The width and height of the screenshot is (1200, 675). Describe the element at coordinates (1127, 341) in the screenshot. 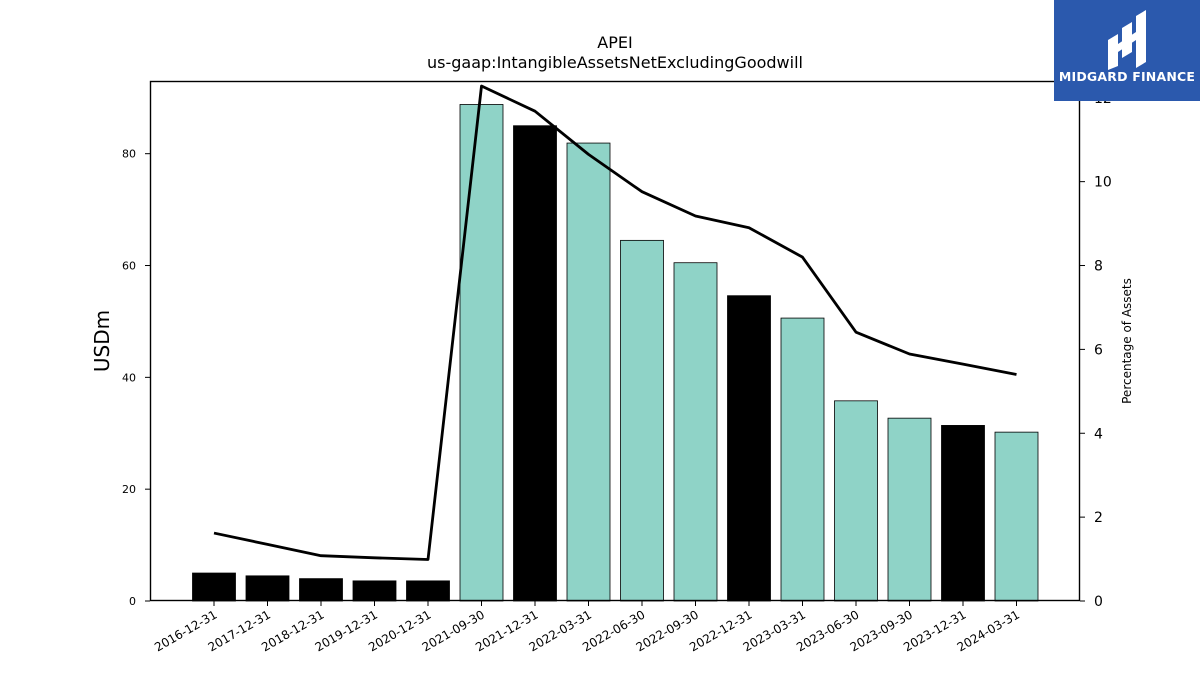

I see `y2-axis-label: Percentage of Assets` at that location.